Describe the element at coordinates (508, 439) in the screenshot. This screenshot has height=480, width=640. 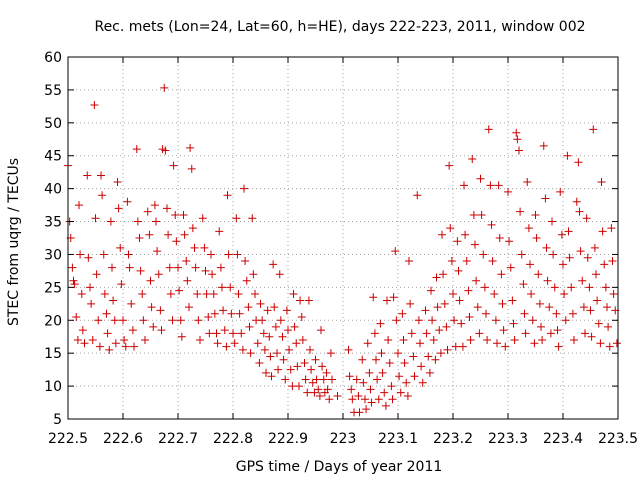
I see `x-tick-label: 223.3` at that location.